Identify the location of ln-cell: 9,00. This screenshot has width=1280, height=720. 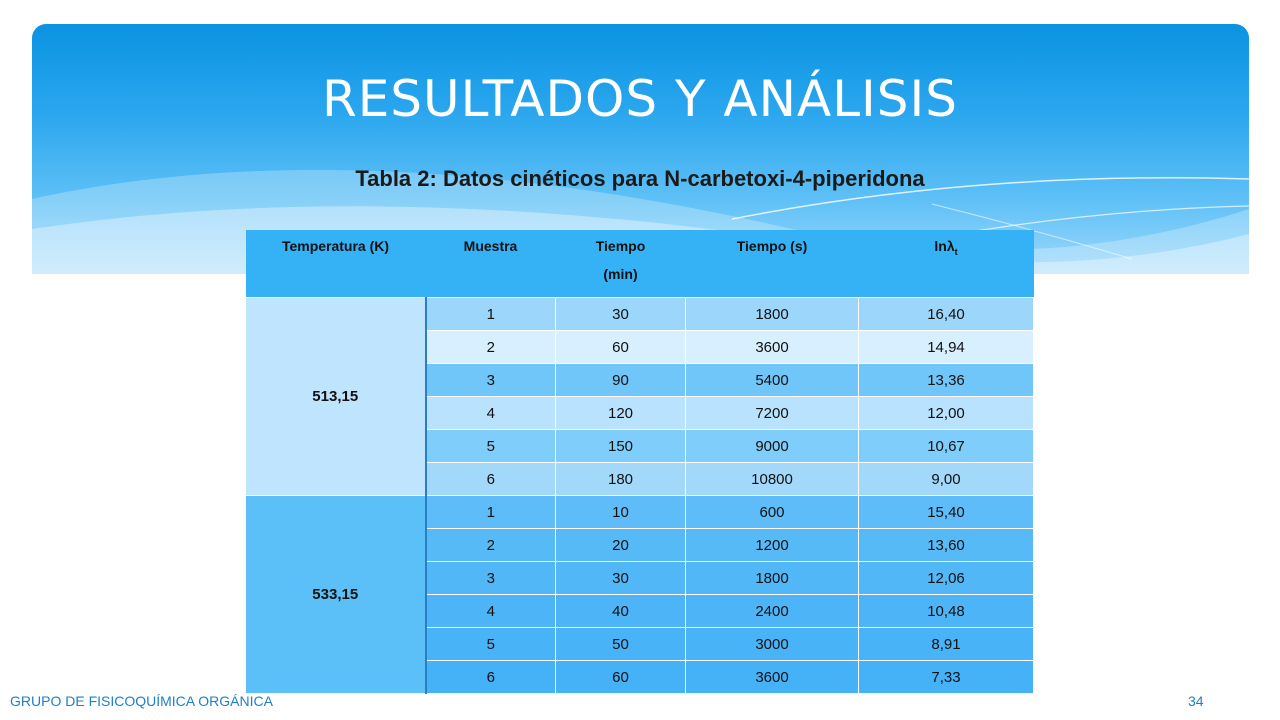
(946, 479).